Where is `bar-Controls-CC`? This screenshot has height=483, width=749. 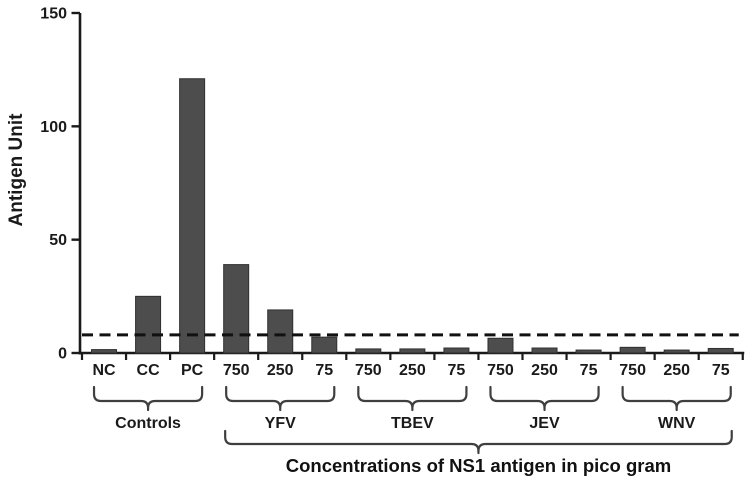
bar-Controls-CC is located at coordinates (148, 324).